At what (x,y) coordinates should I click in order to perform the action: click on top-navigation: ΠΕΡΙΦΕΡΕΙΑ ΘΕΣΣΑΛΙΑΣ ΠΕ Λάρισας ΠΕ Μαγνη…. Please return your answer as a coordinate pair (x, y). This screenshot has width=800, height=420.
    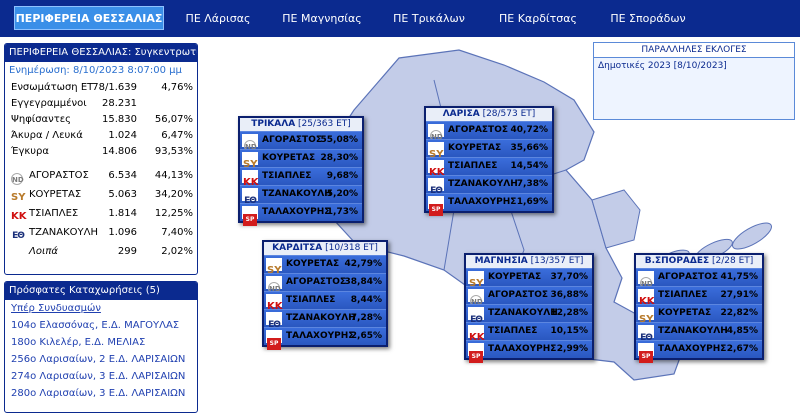
    Looking at the image, I should click on (400, 18).